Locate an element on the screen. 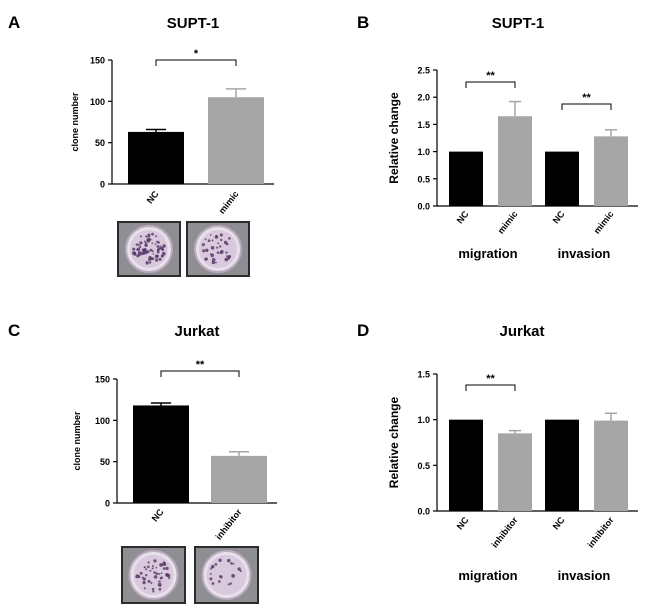 The height and width of the screenshot is (610, 650). significance-label: ** is located at coordinates (490, 76).